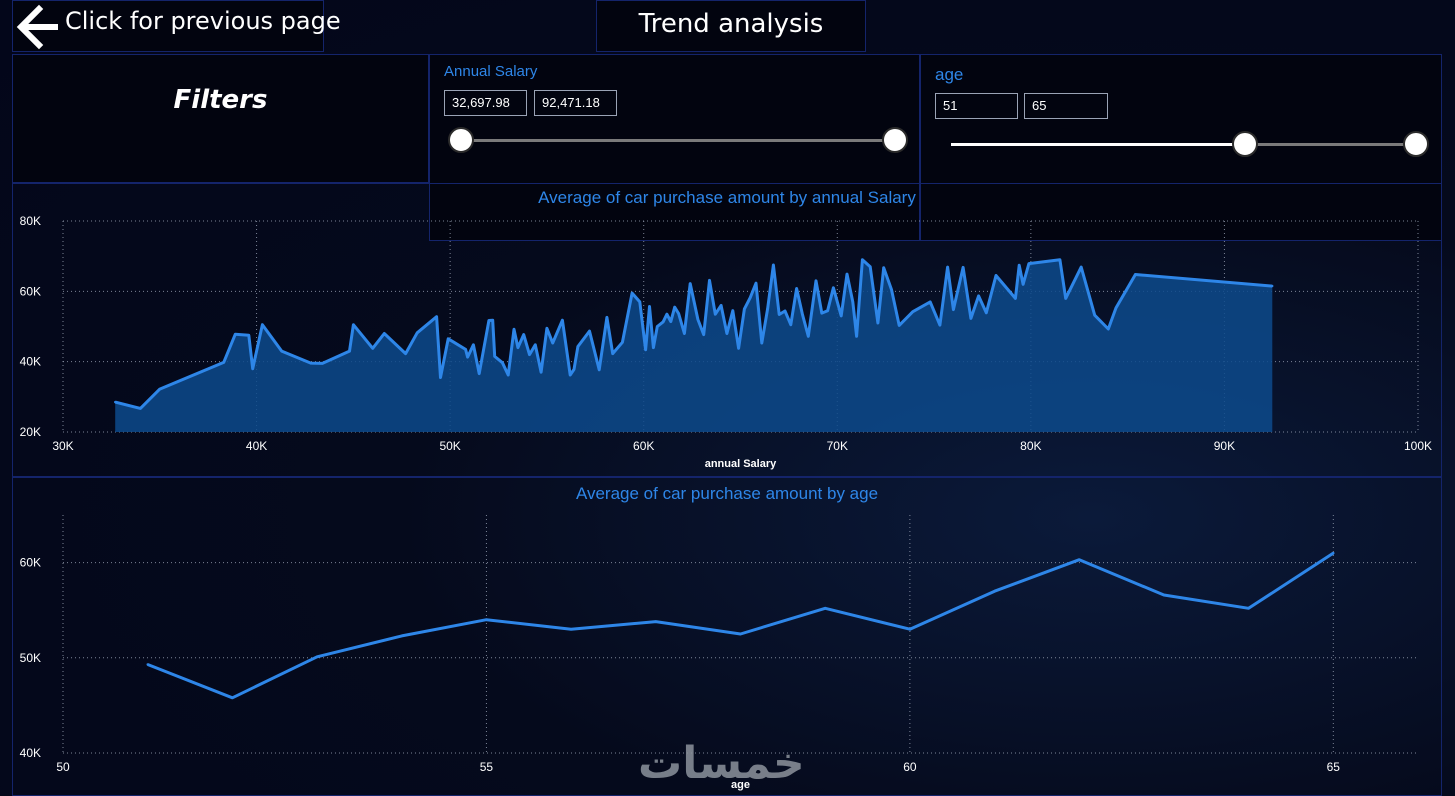 The height and width of the screenshot is (796, 1455). What do you see at coordinates (949, 74) in the screenshot?
I see `age-slicer-title: age` at bounding box center [949, 74].